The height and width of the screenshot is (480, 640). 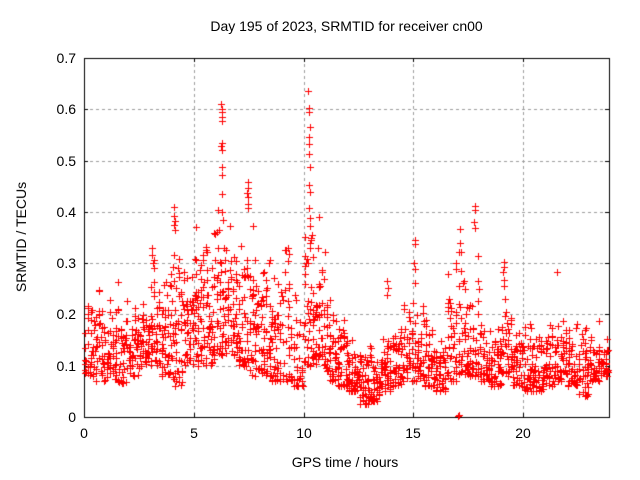 I want to click on y-tick-label: 0.3, so click(x=66, y=263).